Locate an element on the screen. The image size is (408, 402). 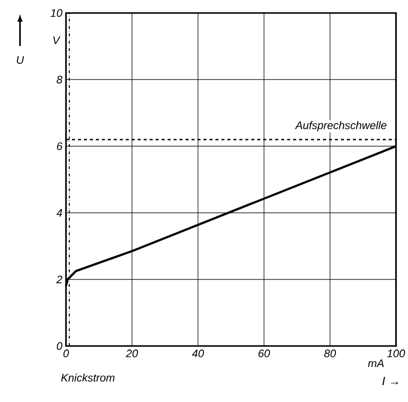
y-tick-label: 2 is located at coordinates (59, 280).